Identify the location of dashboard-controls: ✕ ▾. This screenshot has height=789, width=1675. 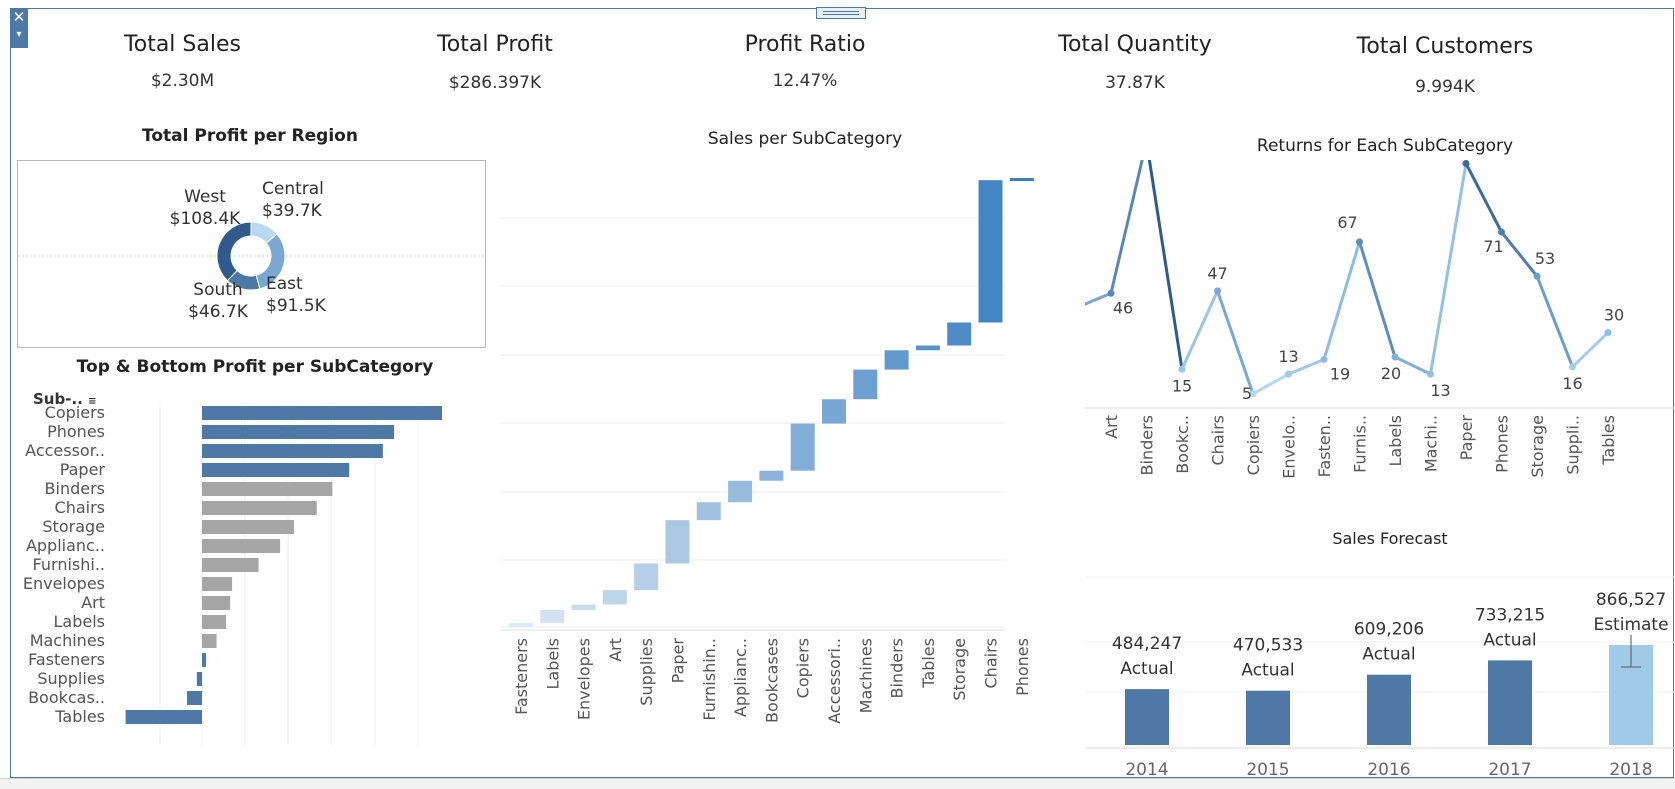
(19, 28).